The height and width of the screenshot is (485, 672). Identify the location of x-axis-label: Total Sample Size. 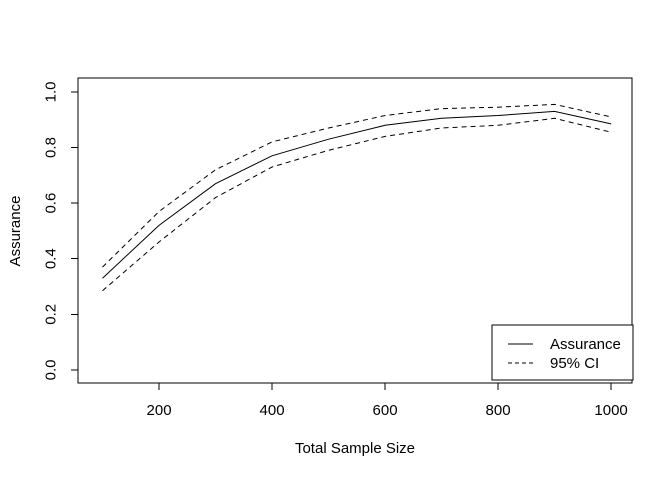
(355, 448).